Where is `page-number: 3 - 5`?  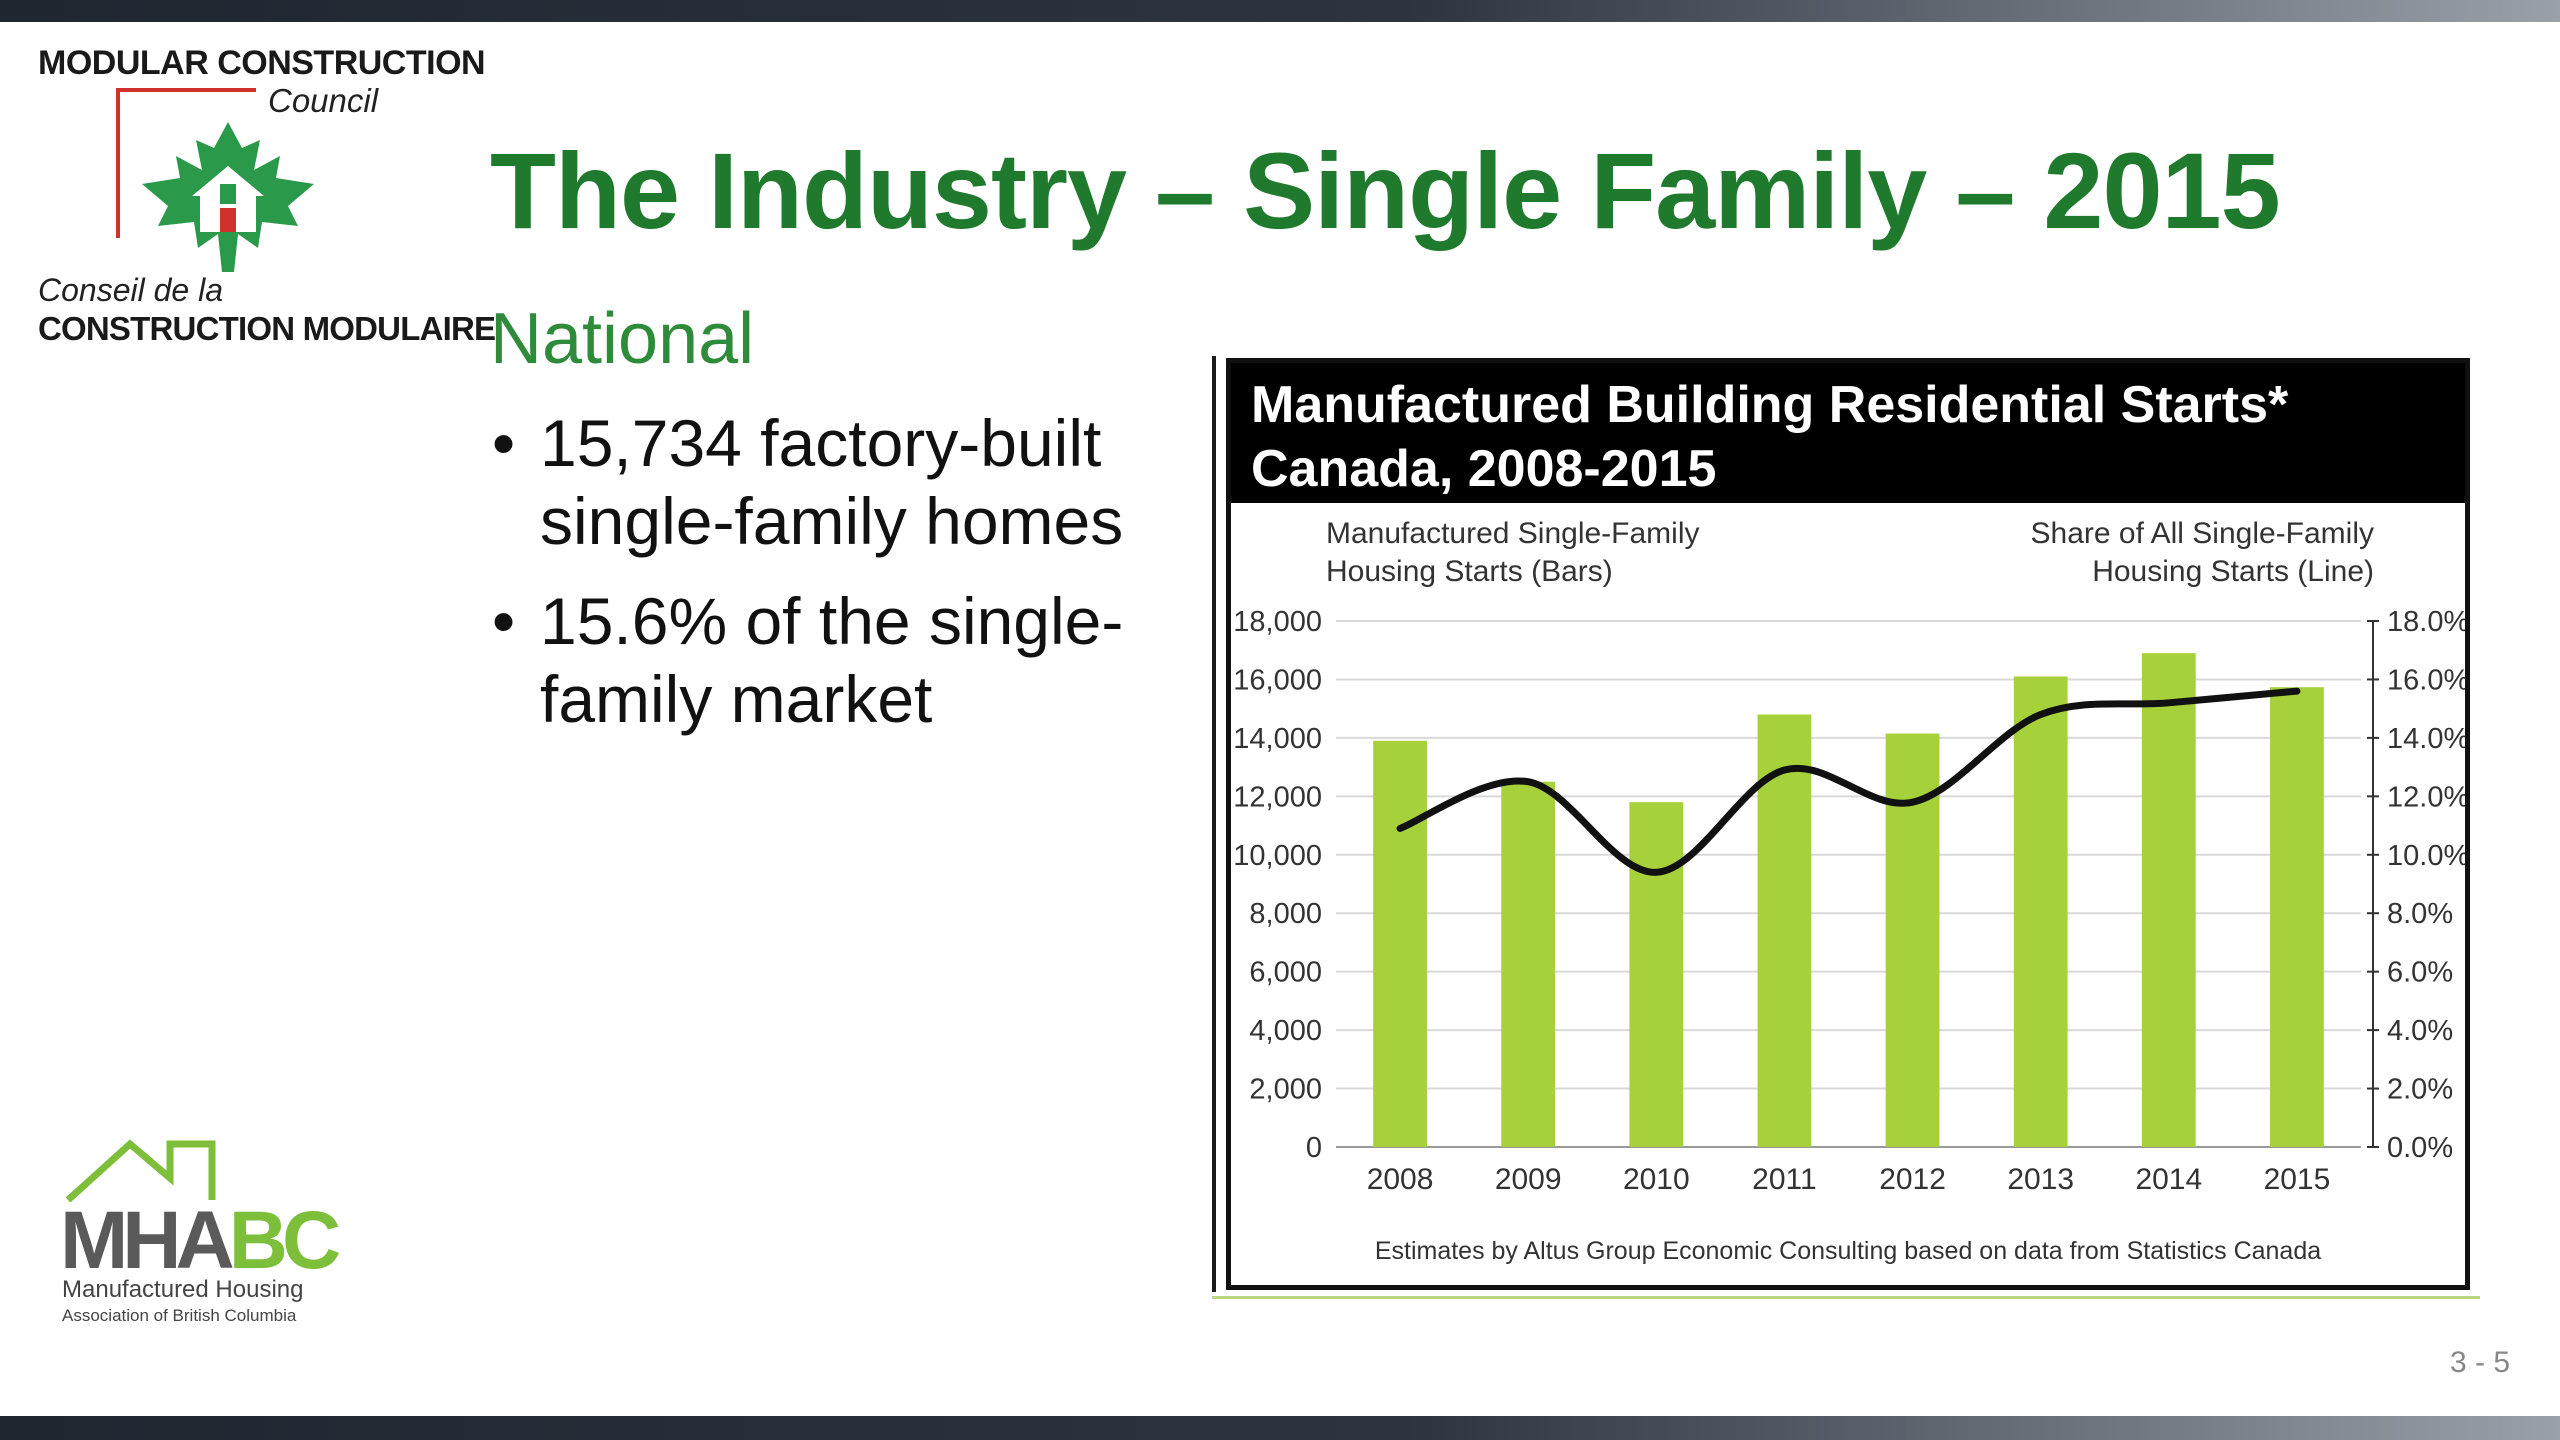
page-number: 3 - 5 is located at coordinates (2480, 1362).